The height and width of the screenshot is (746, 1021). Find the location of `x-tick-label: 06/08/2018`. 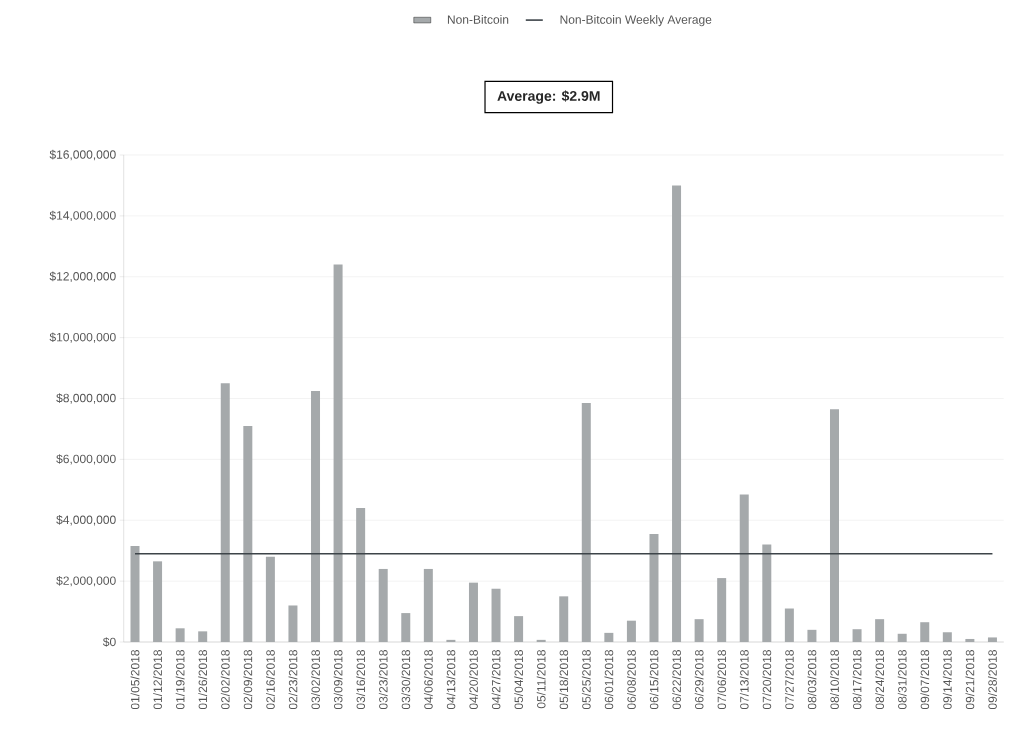

x-tick-label: 06/08/2018 is located at coordinates (631, 680).